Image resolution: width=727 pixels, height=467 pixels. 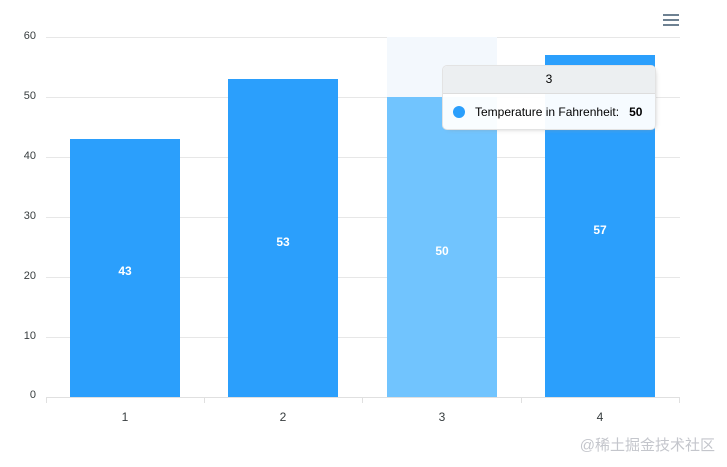 What do you see at coordinates (29, 336) in the screenshot?
I see `y-tick-label: 10` at bounding box center [29, 336].